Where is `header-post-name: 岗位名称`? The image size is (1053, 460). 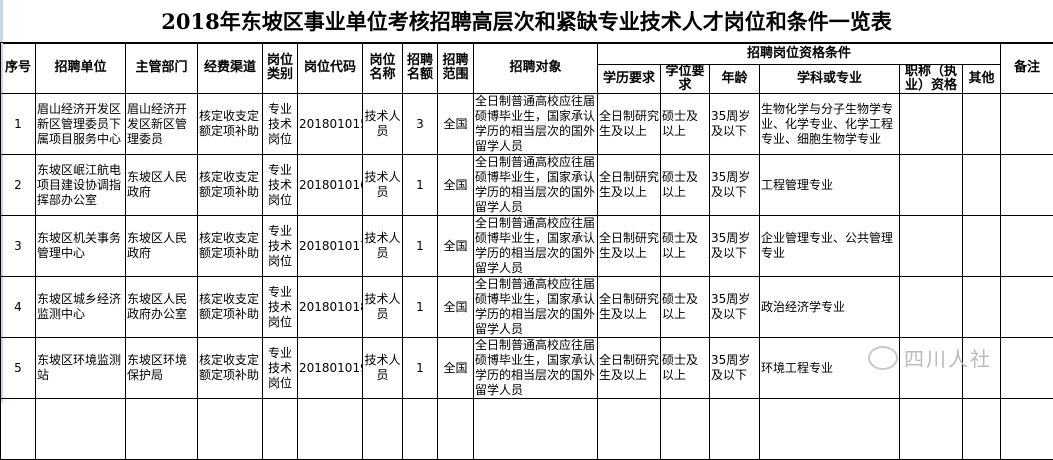 header-post-name: 岗位名称 is located at coordinates (383, 68).